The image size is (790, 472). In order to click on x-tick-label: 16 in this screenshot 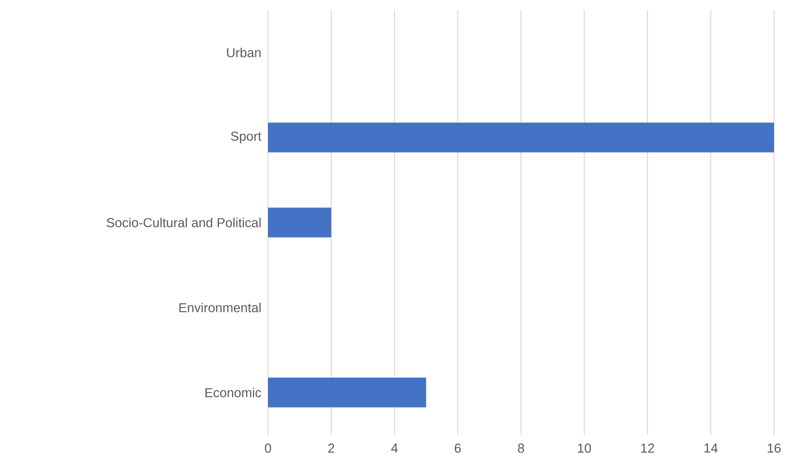, I will do `click(774, 448)`.